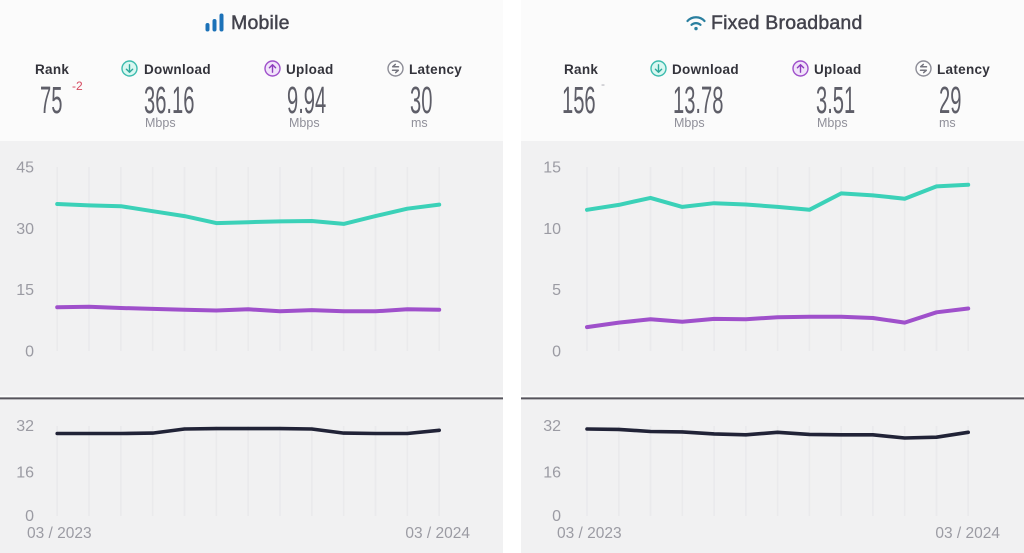 This screenshot has height=553, width=1024. Describe the element at coordinates (25, 229) in the screenshot. I see `svg-text: 30` at that location.